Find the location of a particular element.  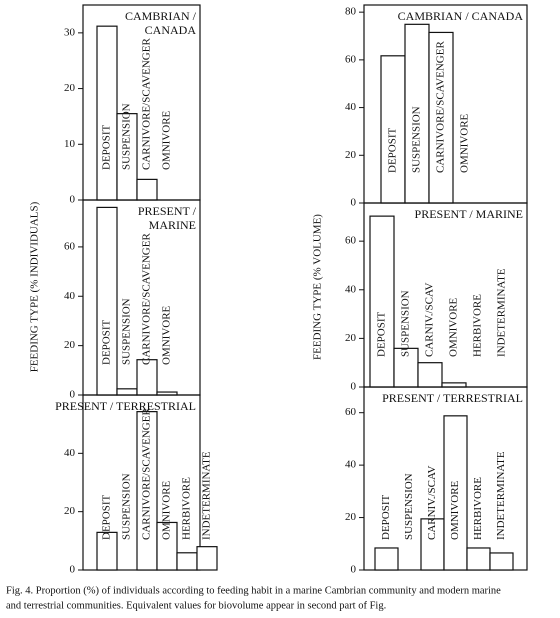

panel-title: PRESENT / MARINE is located at coordinates (469, 214).